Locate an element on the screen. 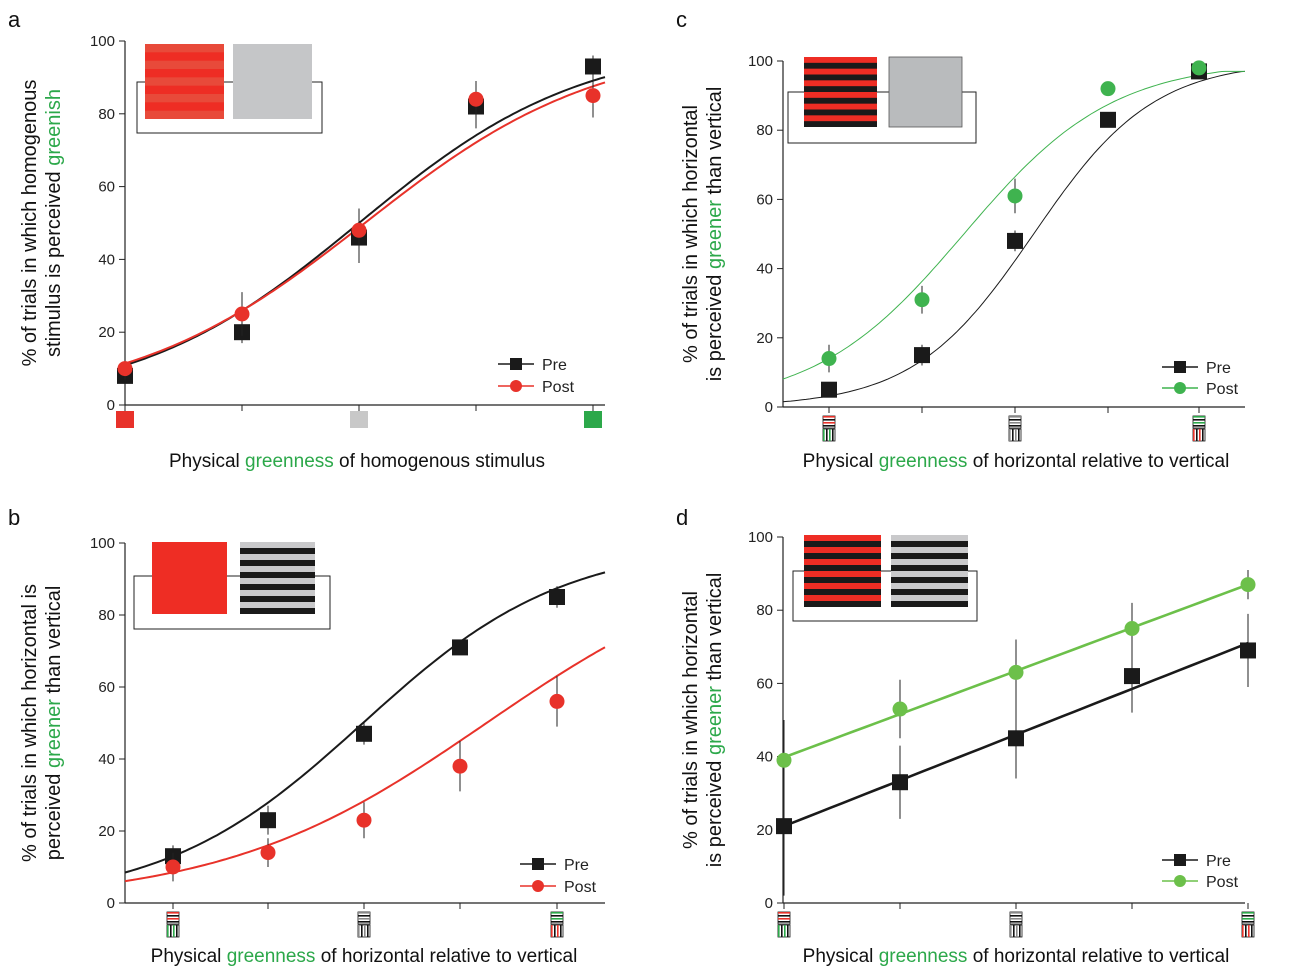 The width and height of the screenshot is (1295, 969). panel-letter: d is located at coordinates (682, 517).